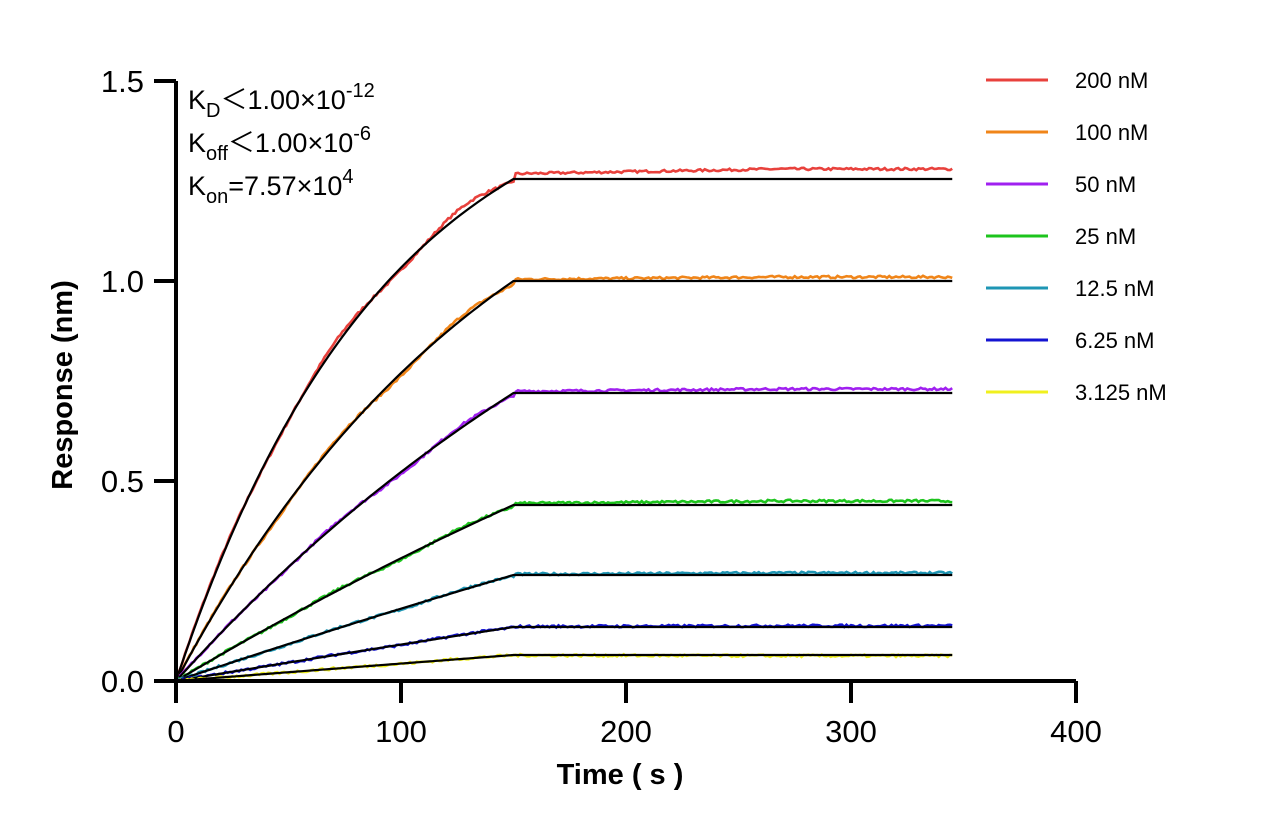  I want to click on y-tick-label-1: 0.5, so click(122, 481).